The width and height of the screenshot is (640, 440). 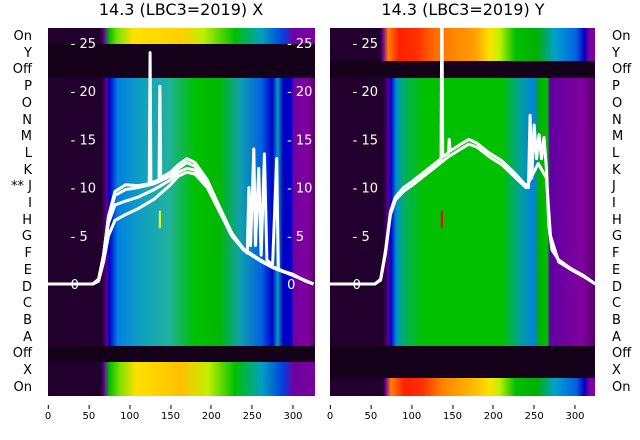 What do you see at coordinates (21, 187) in the screenshot?
I see `row-label-j: ** J` at bounding box center [21, 187].